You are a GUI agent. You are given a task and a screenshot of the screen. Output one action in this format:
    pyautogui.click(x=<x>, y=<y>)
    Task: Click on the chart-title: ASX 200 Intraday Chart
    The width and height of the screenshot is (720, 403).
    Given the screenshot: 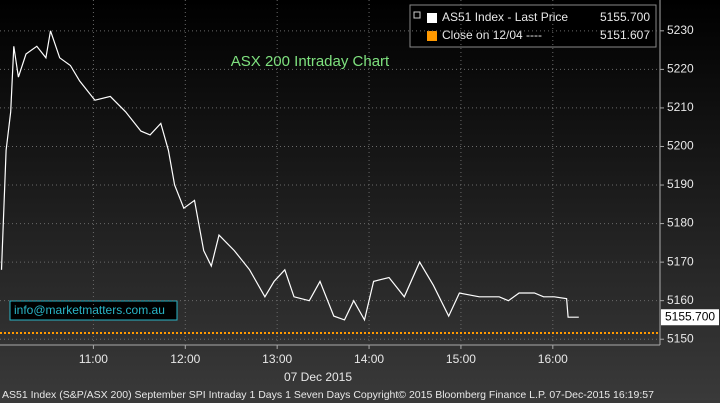 What is the action you would take?
    pyautogui.click(x=310, y=61)
    